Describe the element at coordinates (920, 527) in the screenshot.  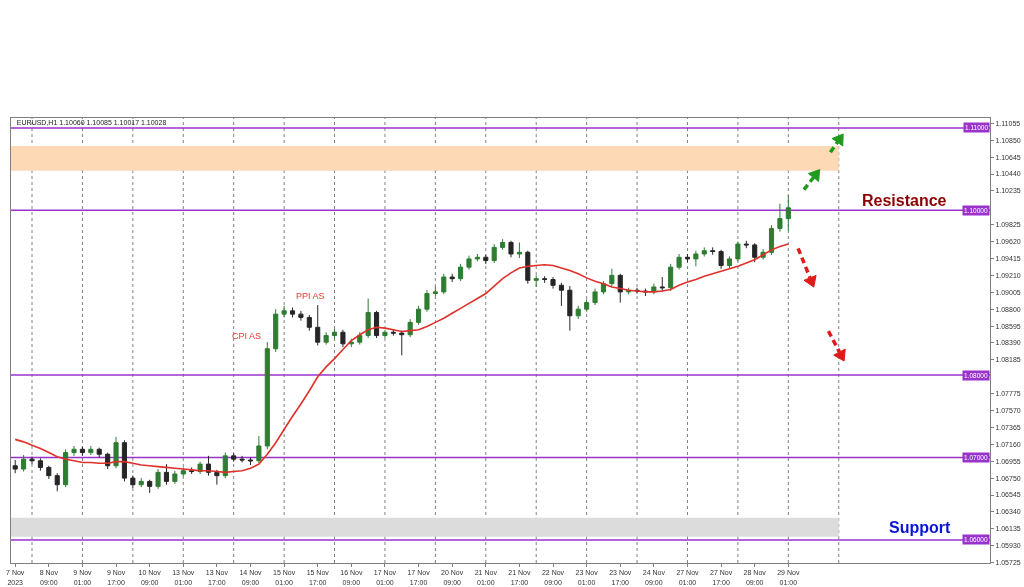
I see `annotation: Support` at that location.